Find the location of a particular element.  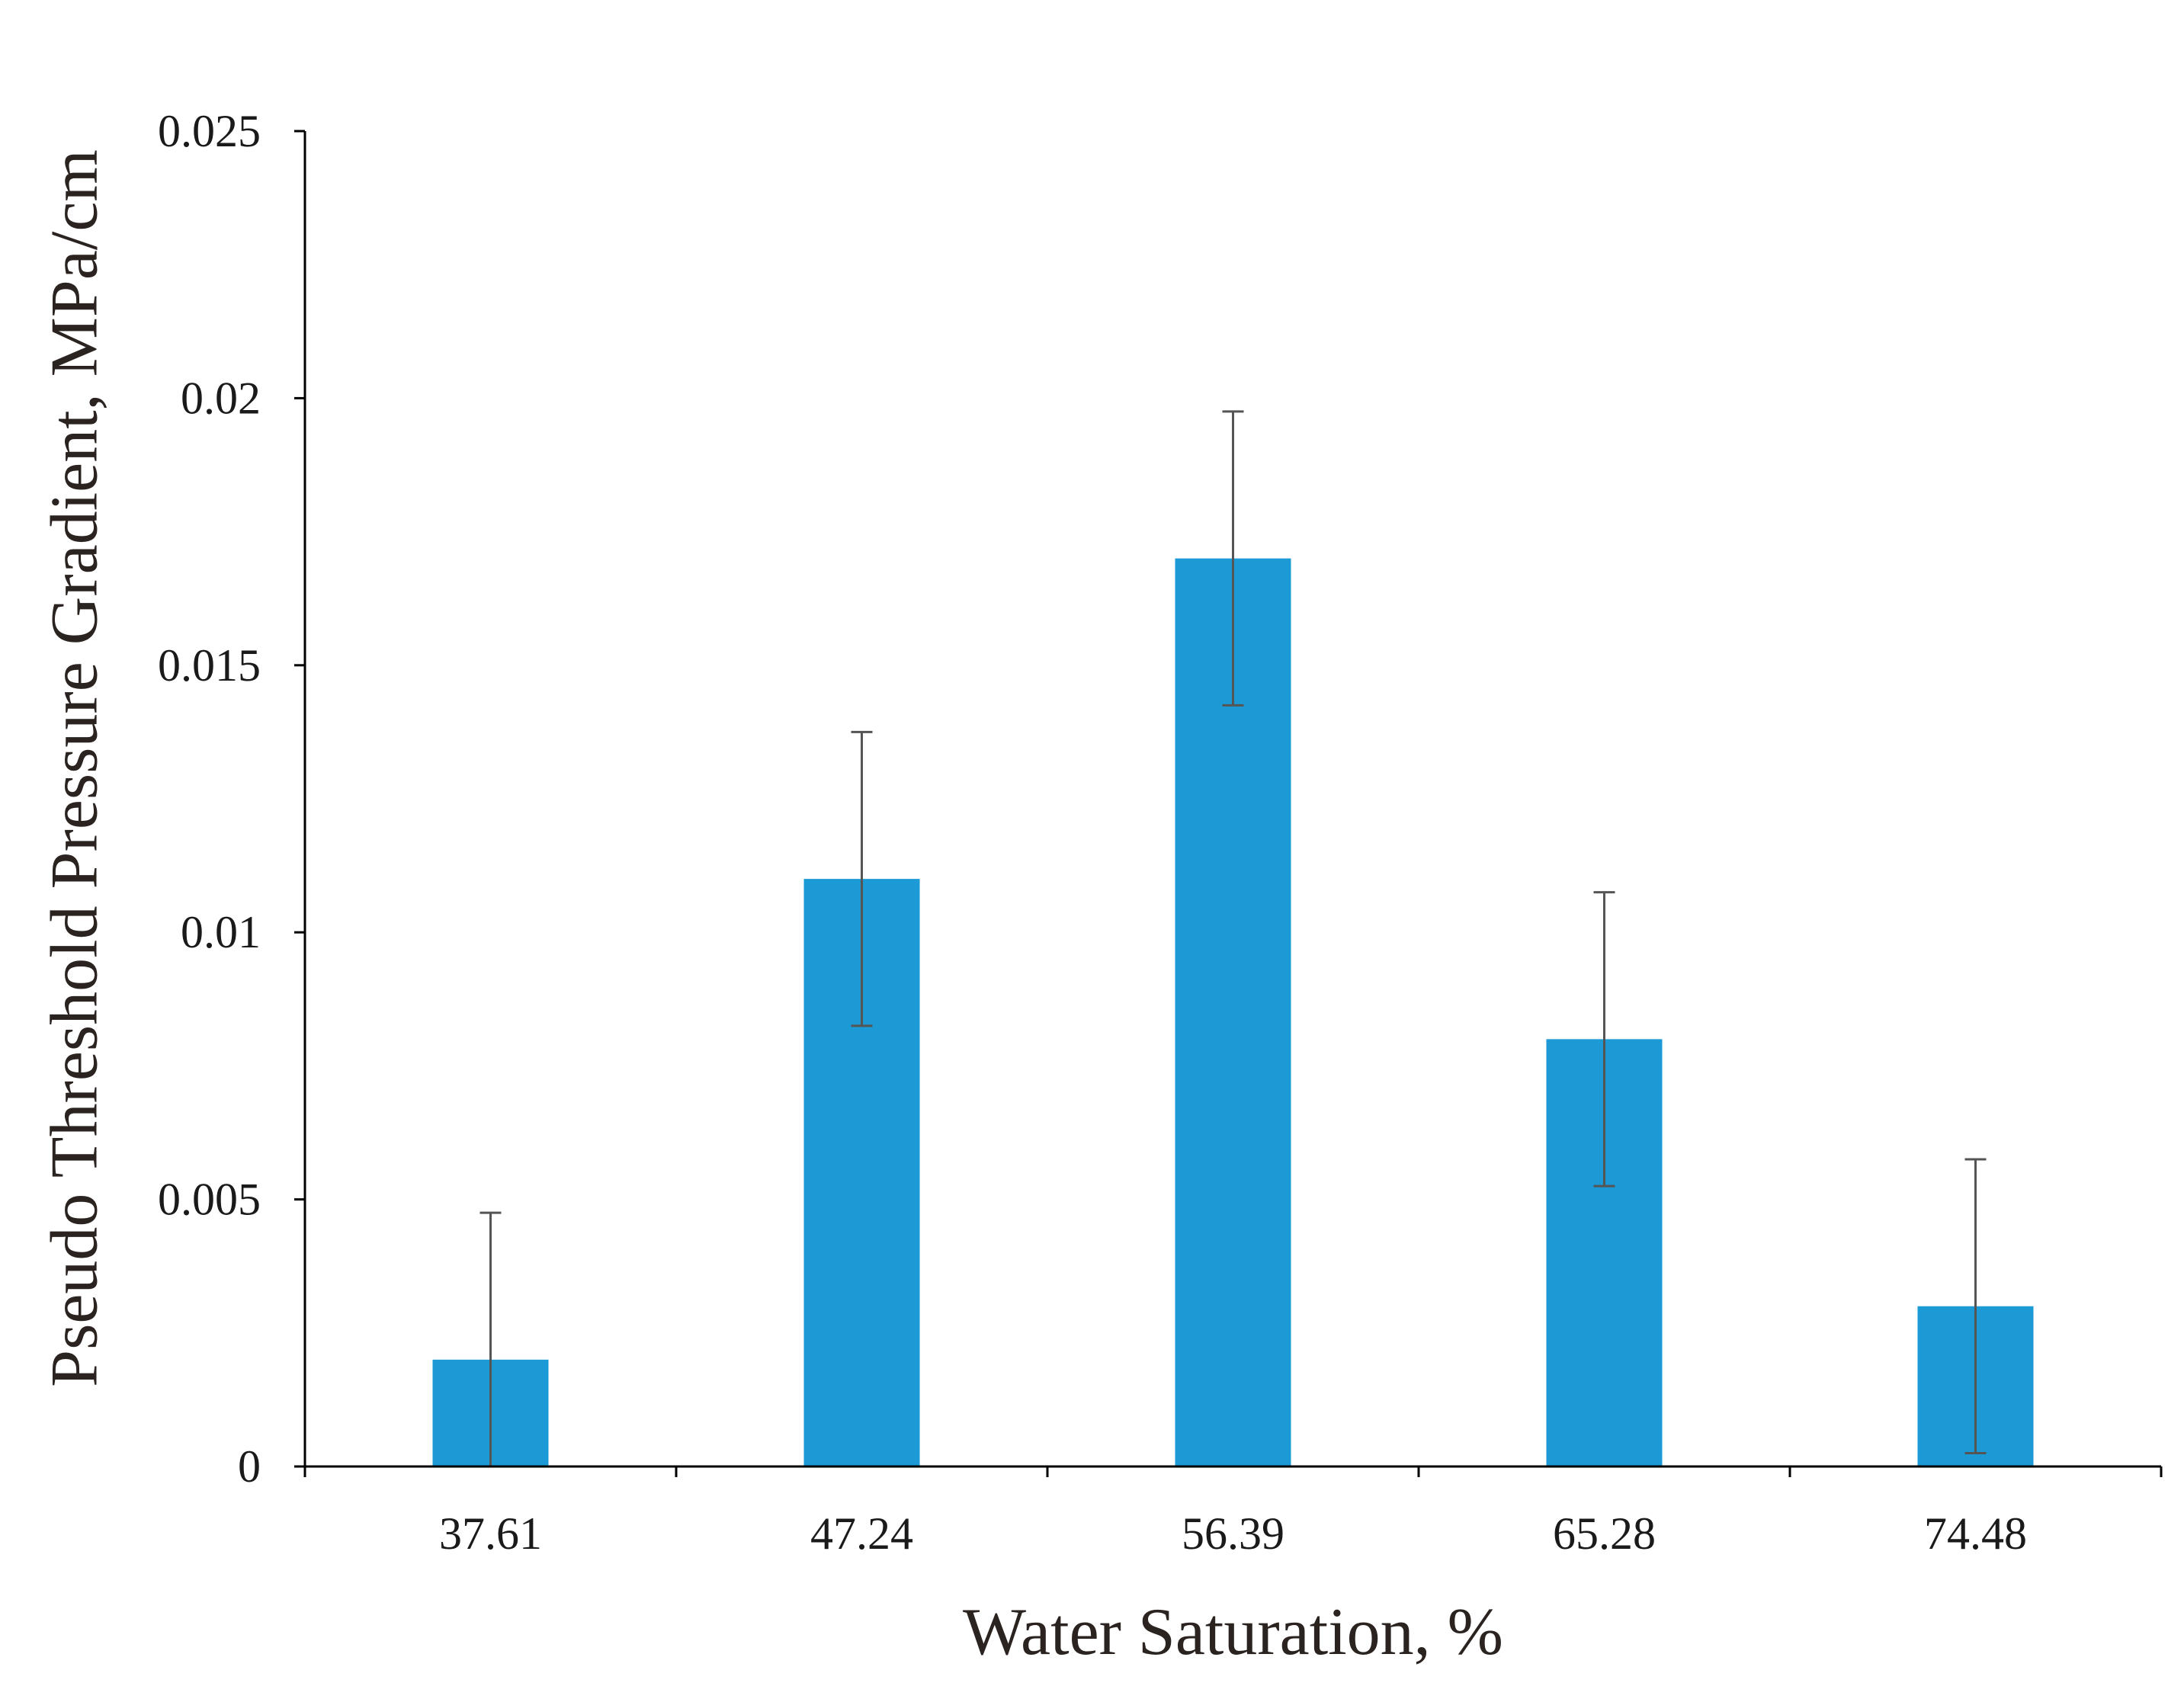

x-tick-label: 65.28 is located at coordinates (1604, 1533).